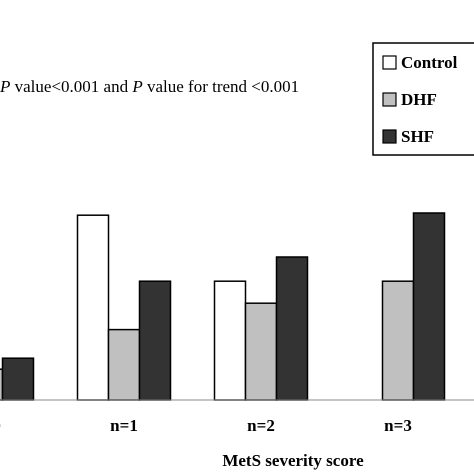 Image resolution: width=474 pixels, height=474 pixels. What do you see at coordinates (93, 307) in the screenshot?
I see `bar-control-n1` at bounding box center [93, 307].